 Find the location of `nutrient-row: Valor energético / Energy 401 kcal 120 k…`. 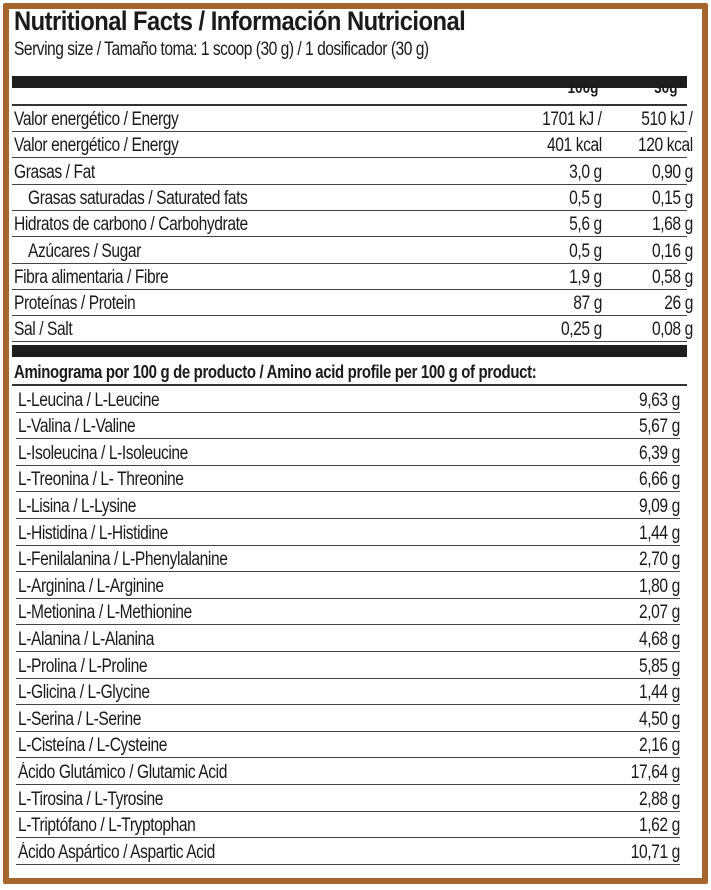

nutrient-row: Valor energético / Energy 401 kcal 120 k… is located at coordinates (352, 145).